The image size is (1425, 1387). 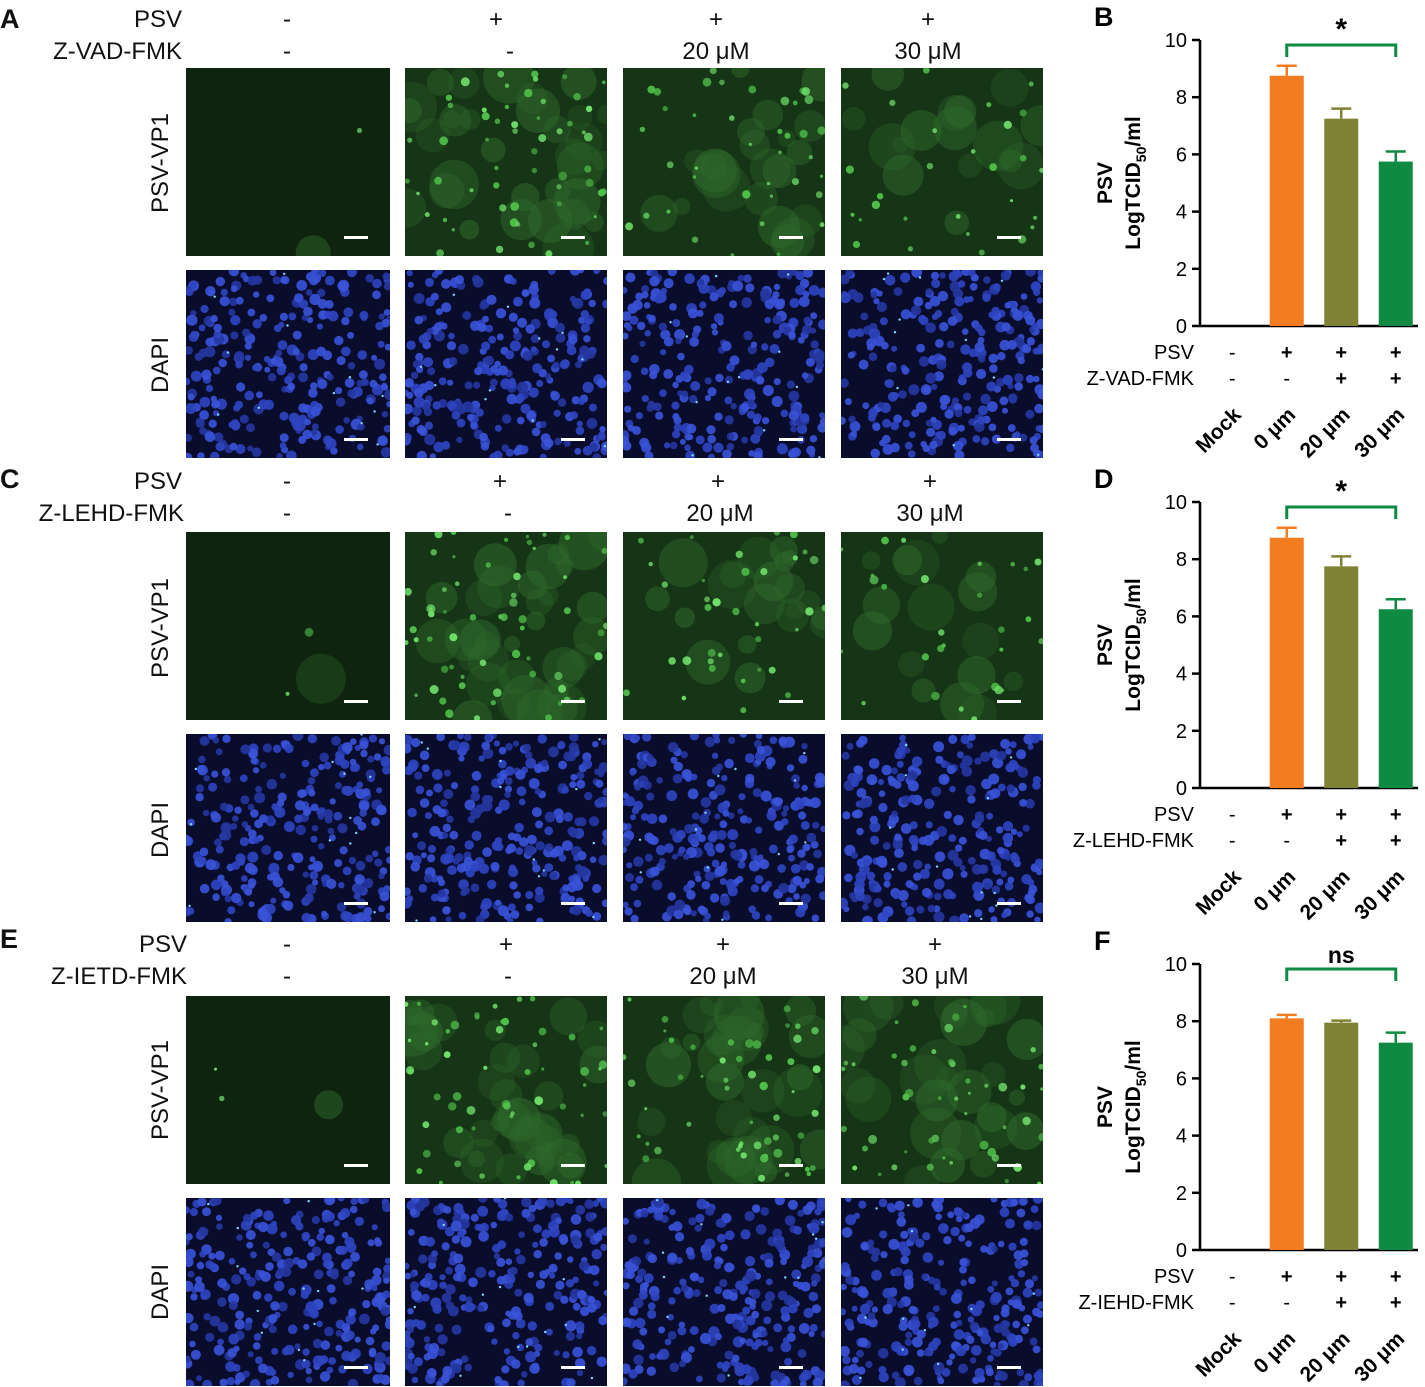 What do you see at coordinates (10, 479) in the screenshot?
I see `panel-letter-c: C` at bounding box center [10, 479].